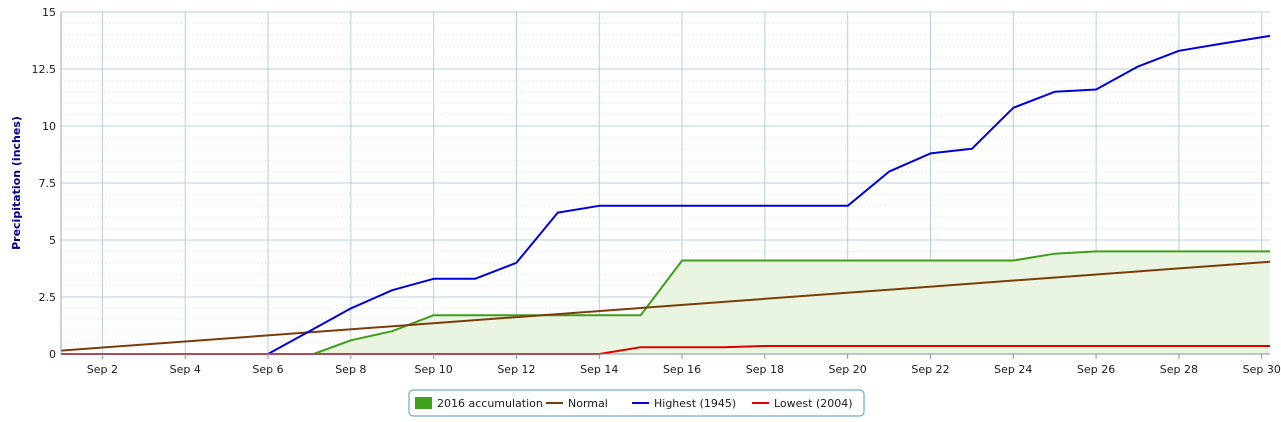  I want to click on y-tick-label: 10, so click(49, 126).